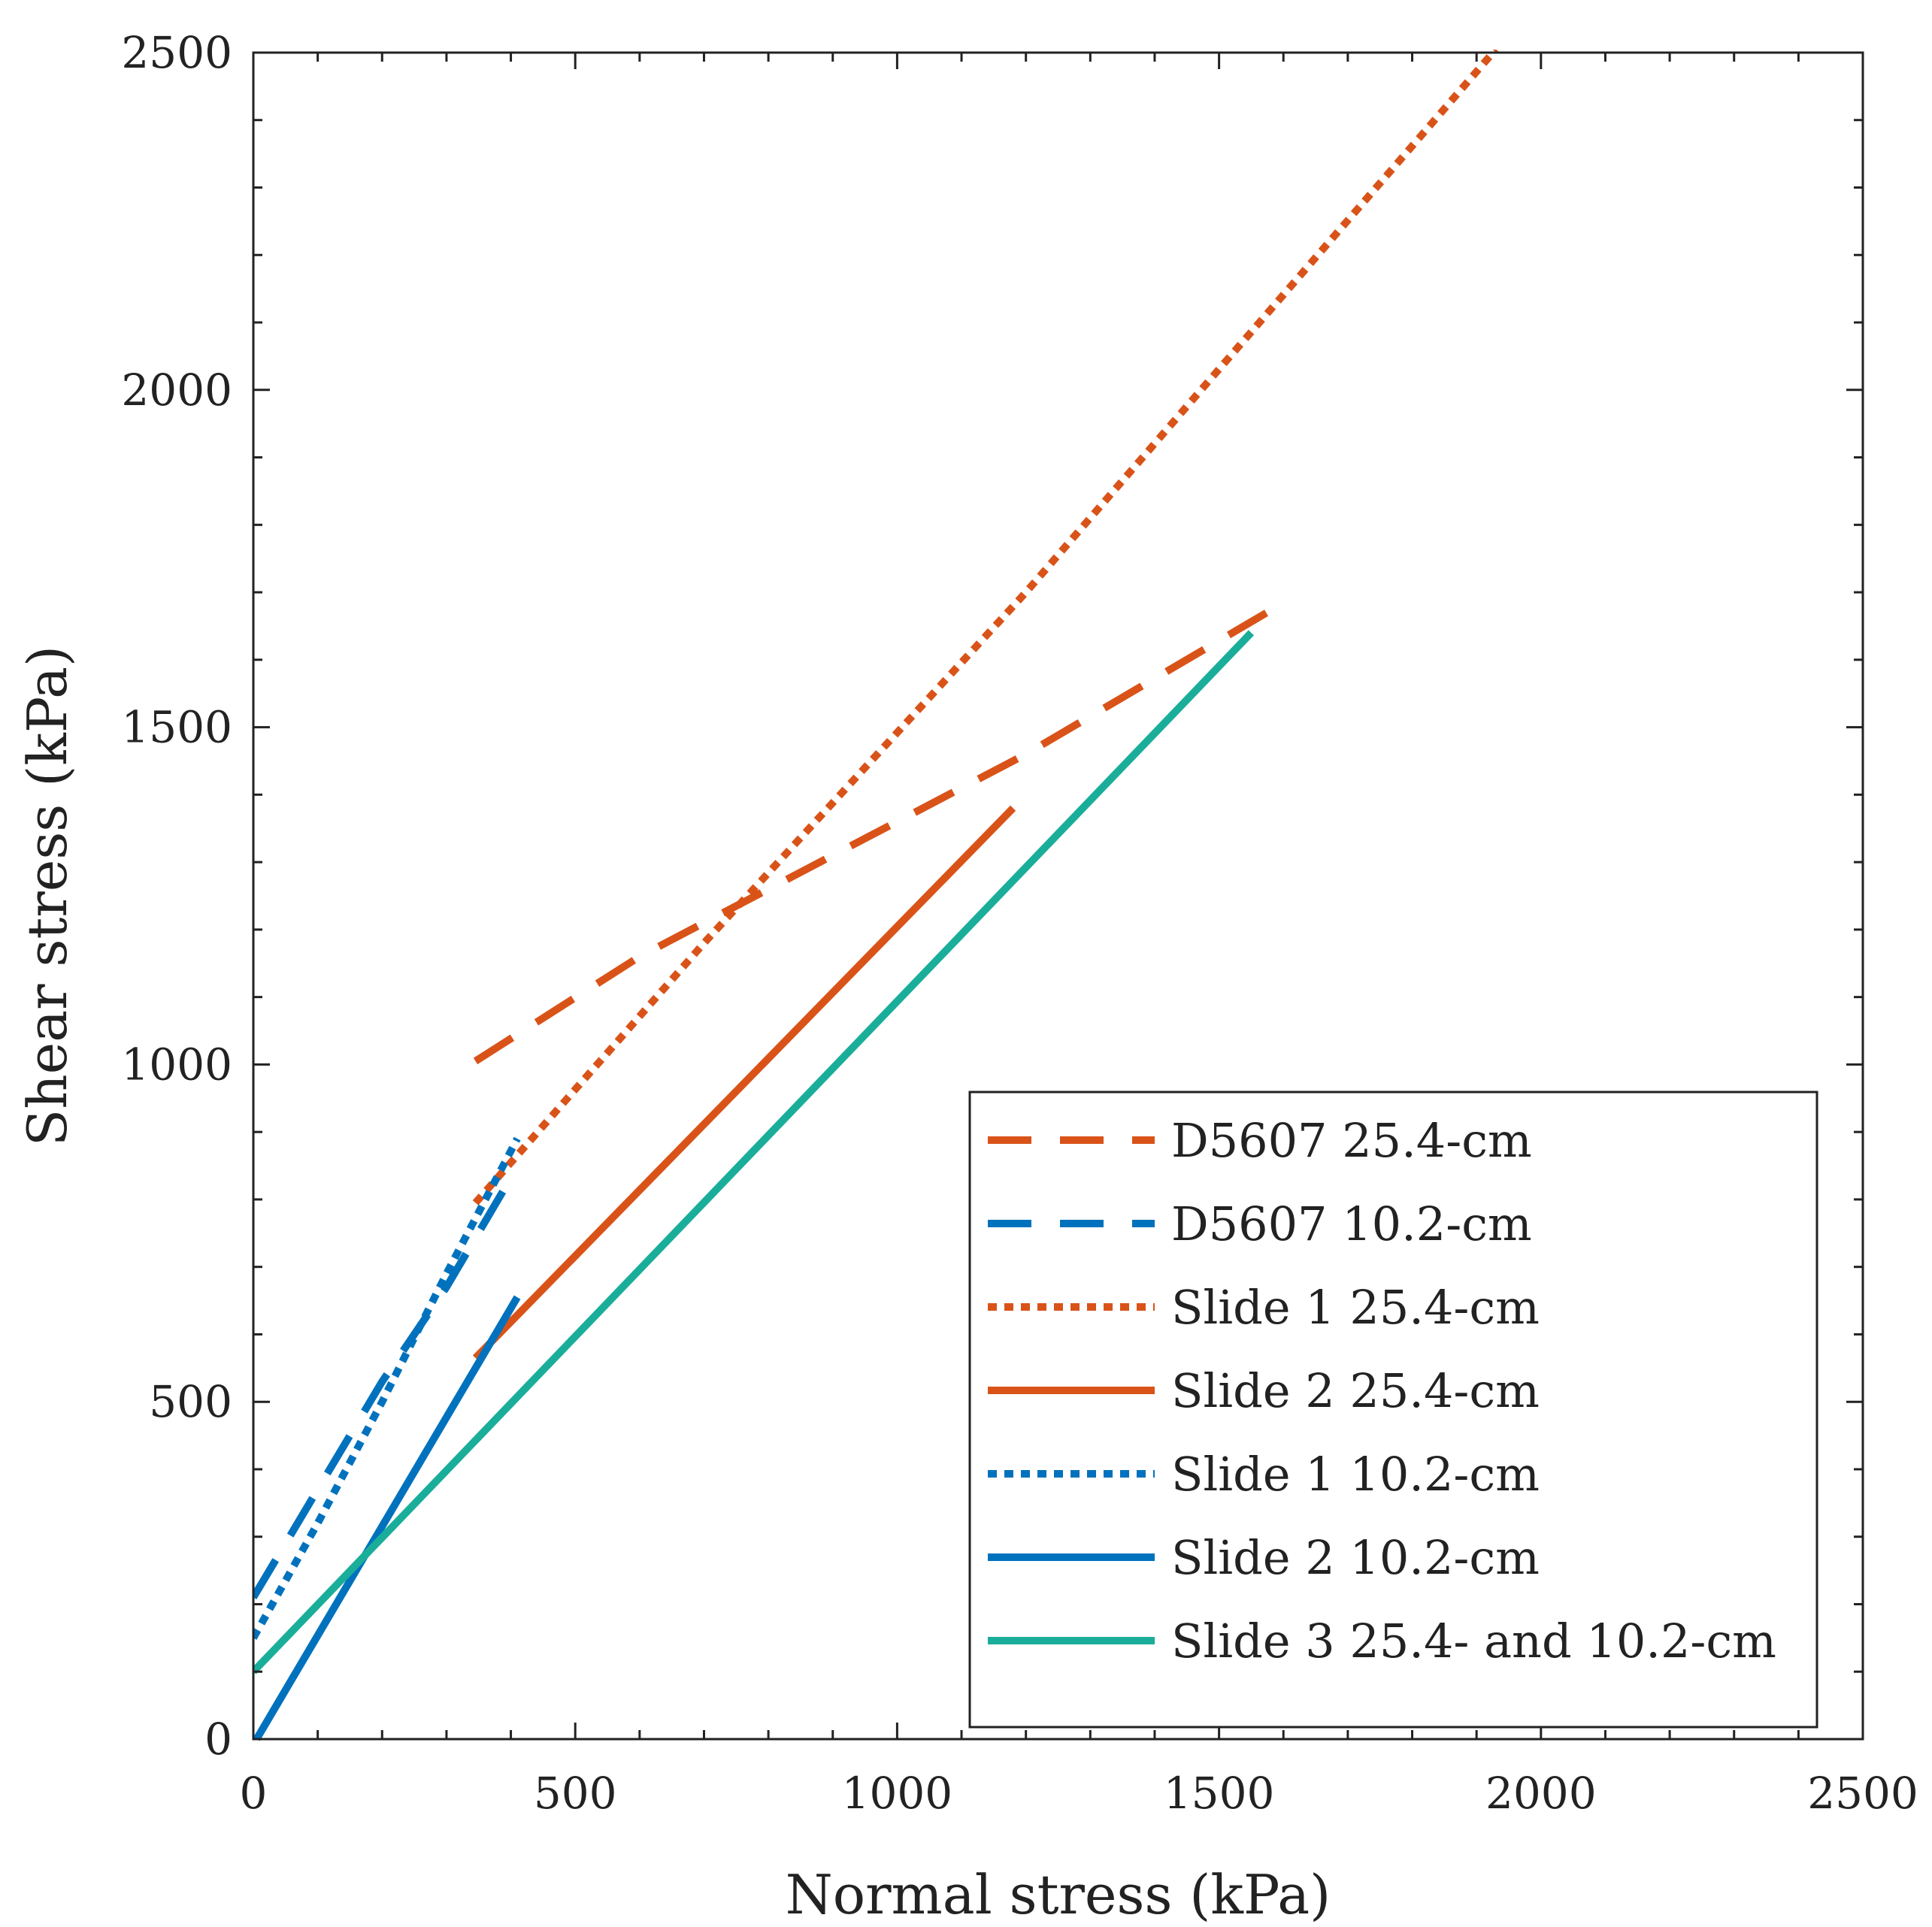 This screenshot has height=1927, width=1932. I want to click on x-tick-label: 1500, so click(1219, 1794).